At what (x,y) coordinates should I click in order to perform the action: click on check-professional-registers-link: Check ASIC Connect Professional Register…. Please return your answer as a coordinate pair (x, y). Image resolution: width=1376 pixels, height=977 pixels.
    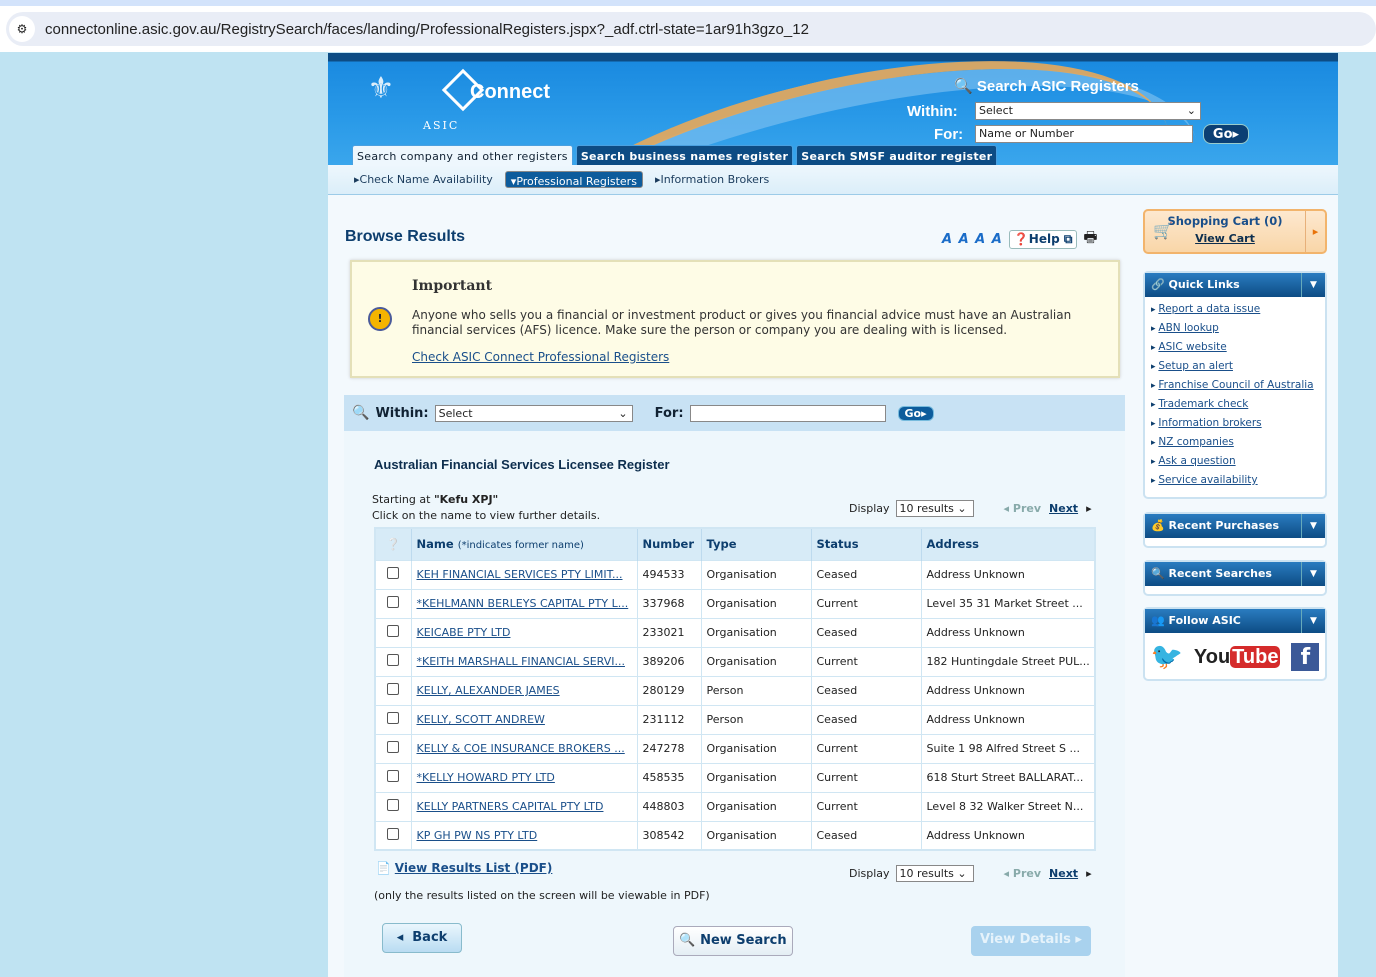
    Looking at the image, I should click on (541, 357).